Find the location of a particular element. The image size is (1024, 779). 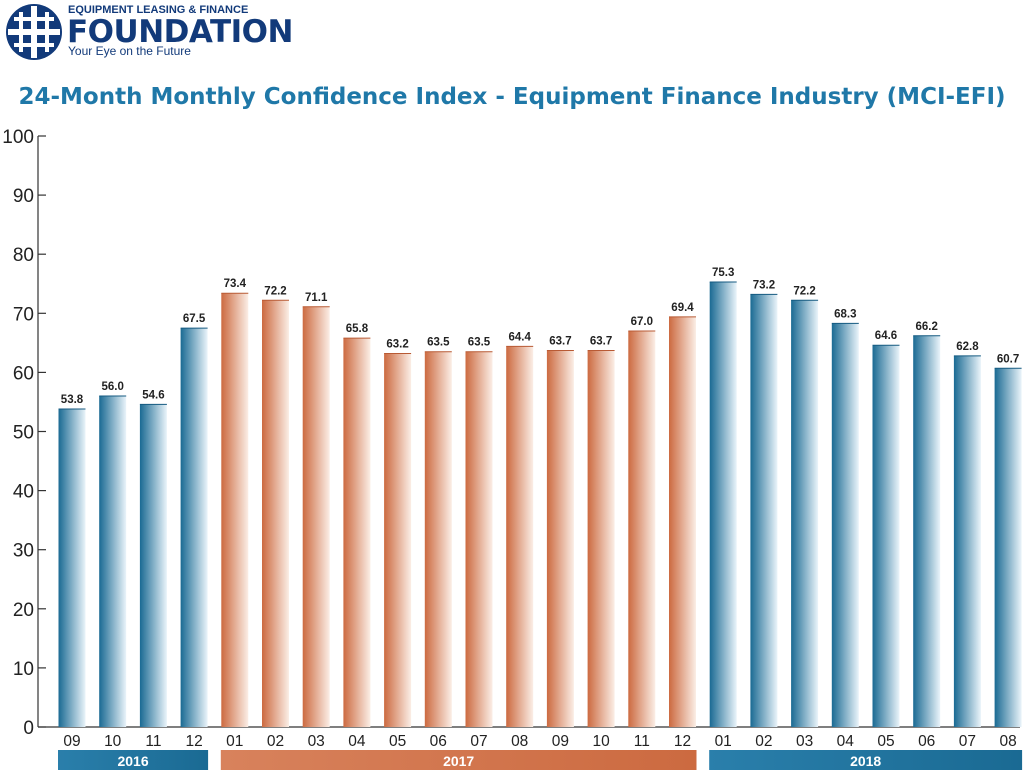

y-tick-label: 100 is located at coordinates (18, 137).